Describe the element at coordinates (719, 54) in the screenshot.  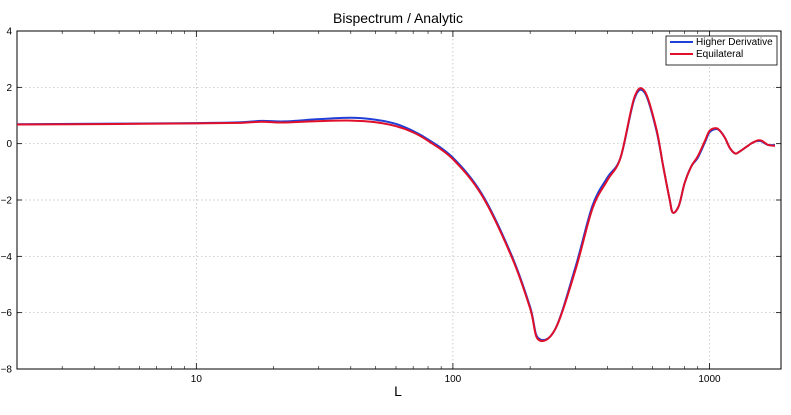
I see `legend-label: Equilateral` at that location.